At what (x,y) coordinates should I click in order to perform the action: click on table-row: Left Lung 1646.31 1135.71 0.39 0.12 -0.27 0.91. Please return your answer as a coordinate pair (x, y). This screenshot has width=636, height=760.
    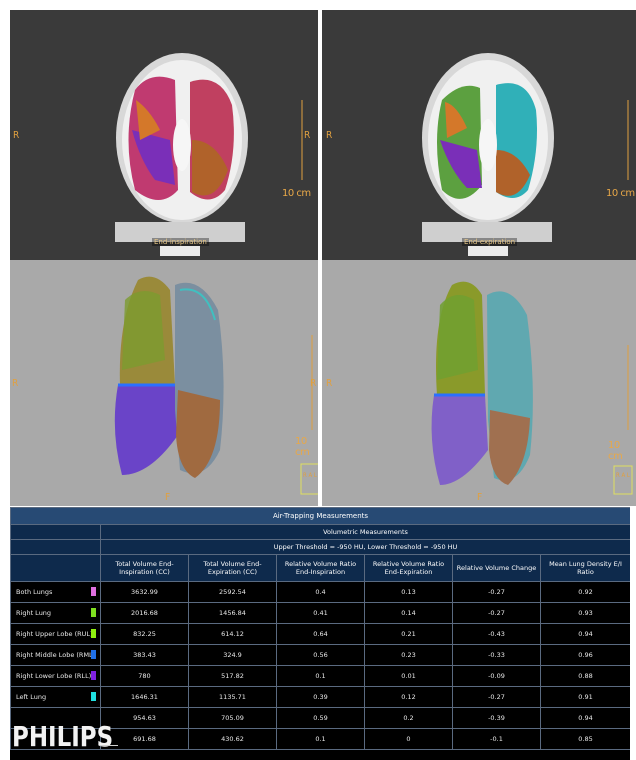
    Looking at the image, I should click on (320, 697).